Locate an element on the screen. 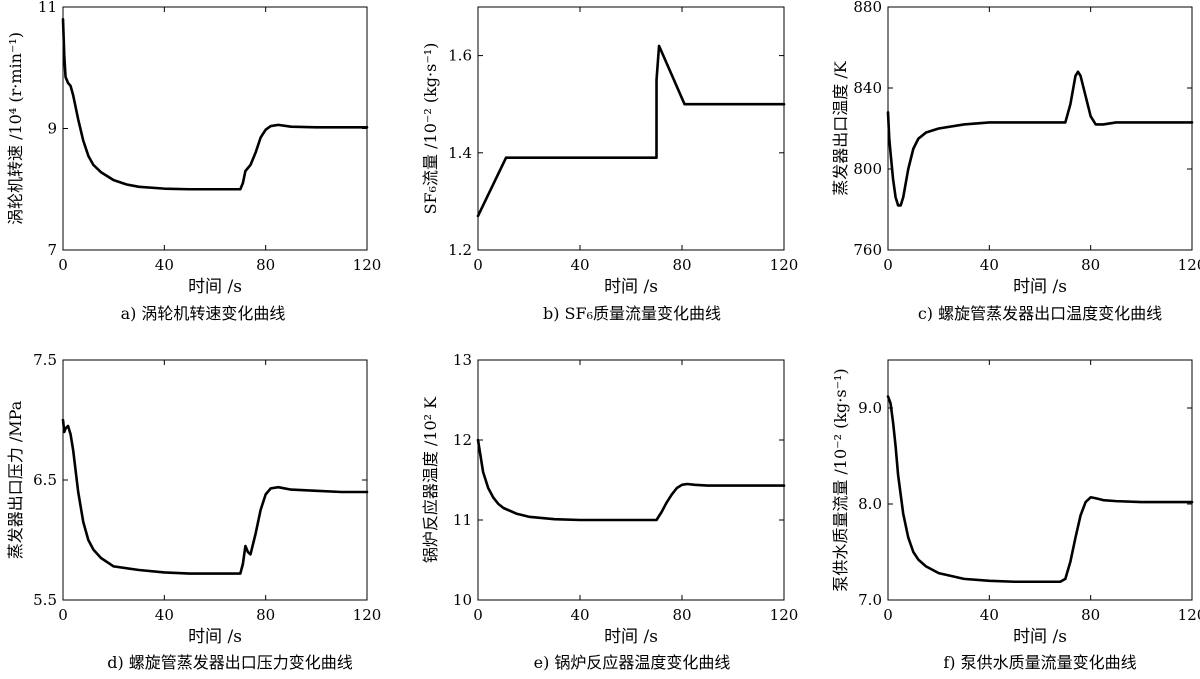 This screenshot has height=679, width=1200. chart-caption: d) 螺旋管蒸发器出口压力变化曲线 is located at coordinates (230, 662).